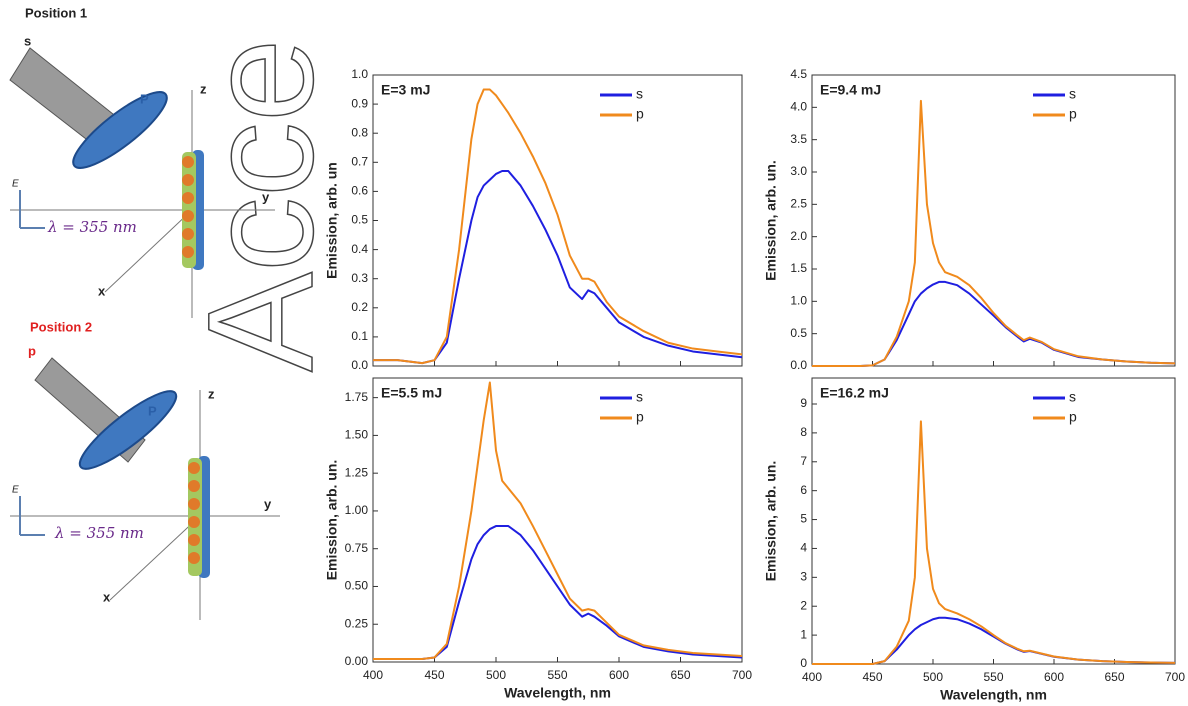 This screenshot has width=1188, height=706. Describe the element at coordinates (803, 403) in the screenshot. I see `y-tick-label: 9` at that location.